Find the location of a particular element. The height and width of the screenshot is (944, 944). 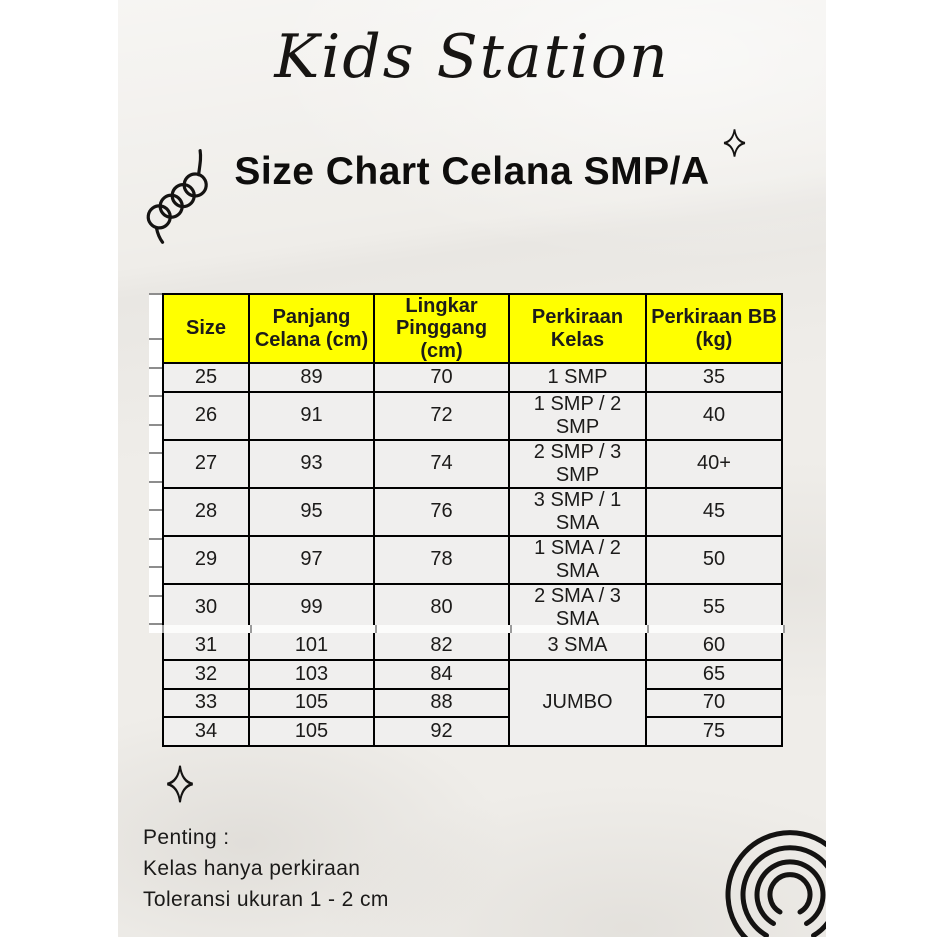

table-row: 34 105 92 75 is located at coordinates (472, 731).